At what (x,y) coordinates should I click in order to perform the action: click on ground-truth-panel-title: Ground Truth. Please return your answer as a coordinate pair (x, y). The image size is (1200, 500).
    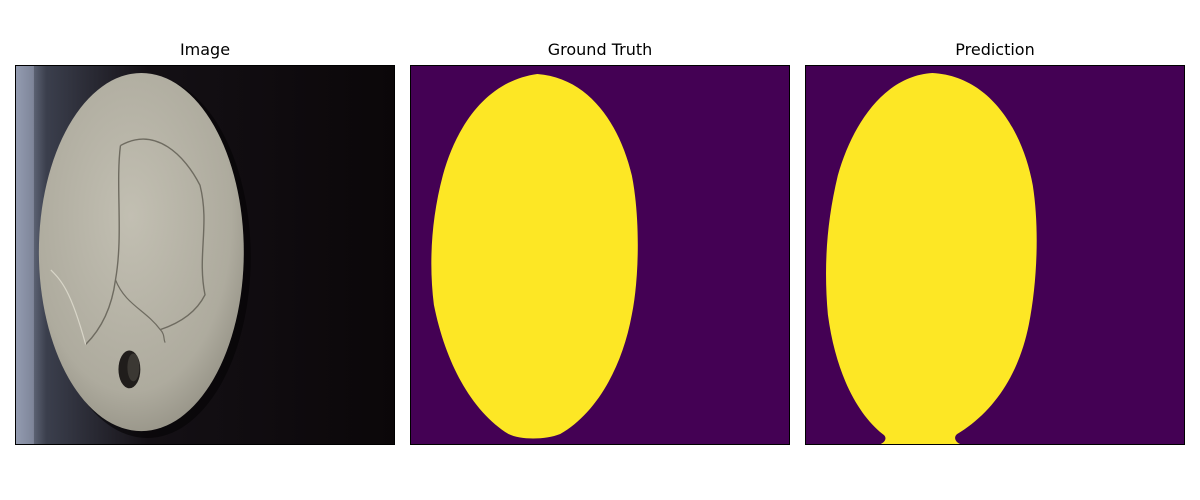
    Looking at the image, I should click on (600, 49).